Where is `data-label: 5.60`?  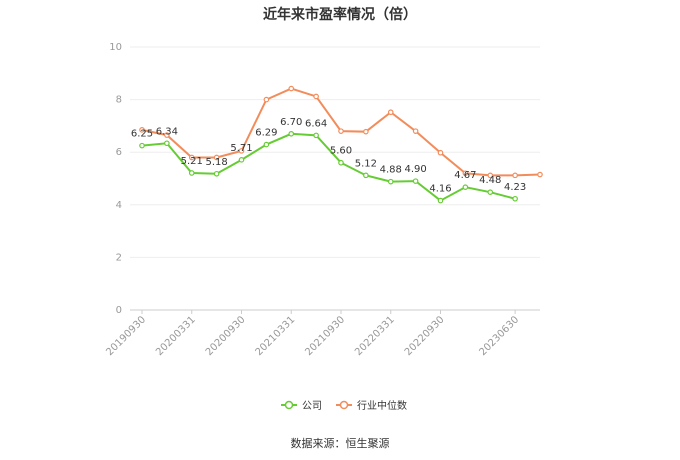 data-label: 5.60 is located at coordinates (341, 151).